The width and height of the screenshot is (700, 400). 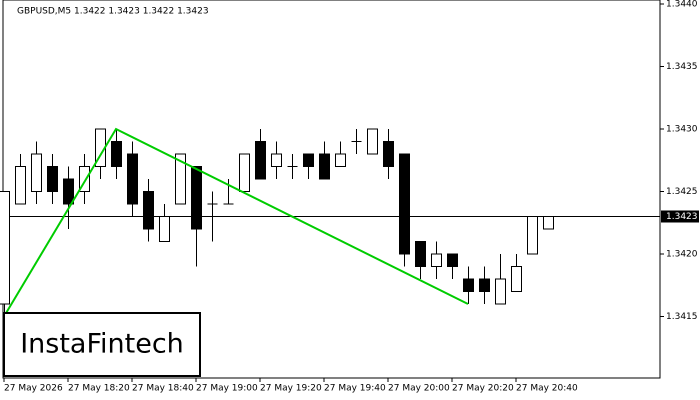 What do you see at coordinates (419, 389) in the screenshot?
I see `x-tick-label: 27 May 20:00` at bounding box center [419, 389].